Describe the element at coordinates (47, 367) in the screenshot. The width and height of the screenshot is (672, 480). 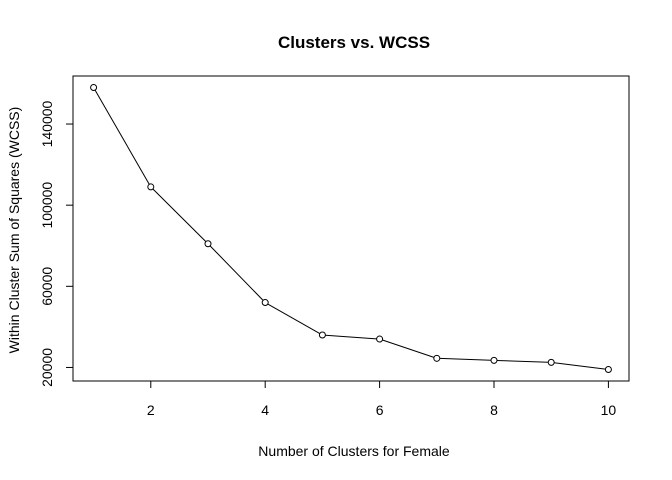
I see `y-tick-label: 20000` at that location.